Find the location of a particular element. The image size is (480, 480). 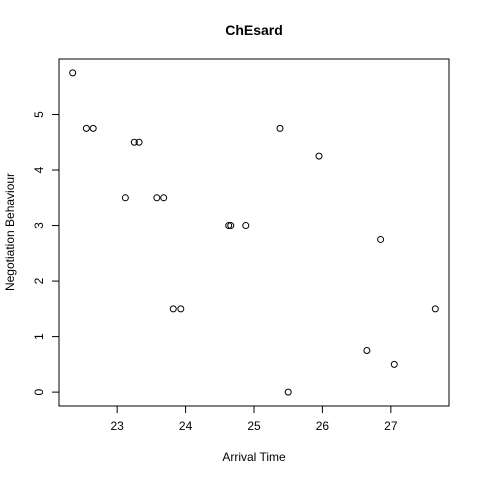

y-axis-label: Negotiation Behaviour is located at coordinates (10, 232).